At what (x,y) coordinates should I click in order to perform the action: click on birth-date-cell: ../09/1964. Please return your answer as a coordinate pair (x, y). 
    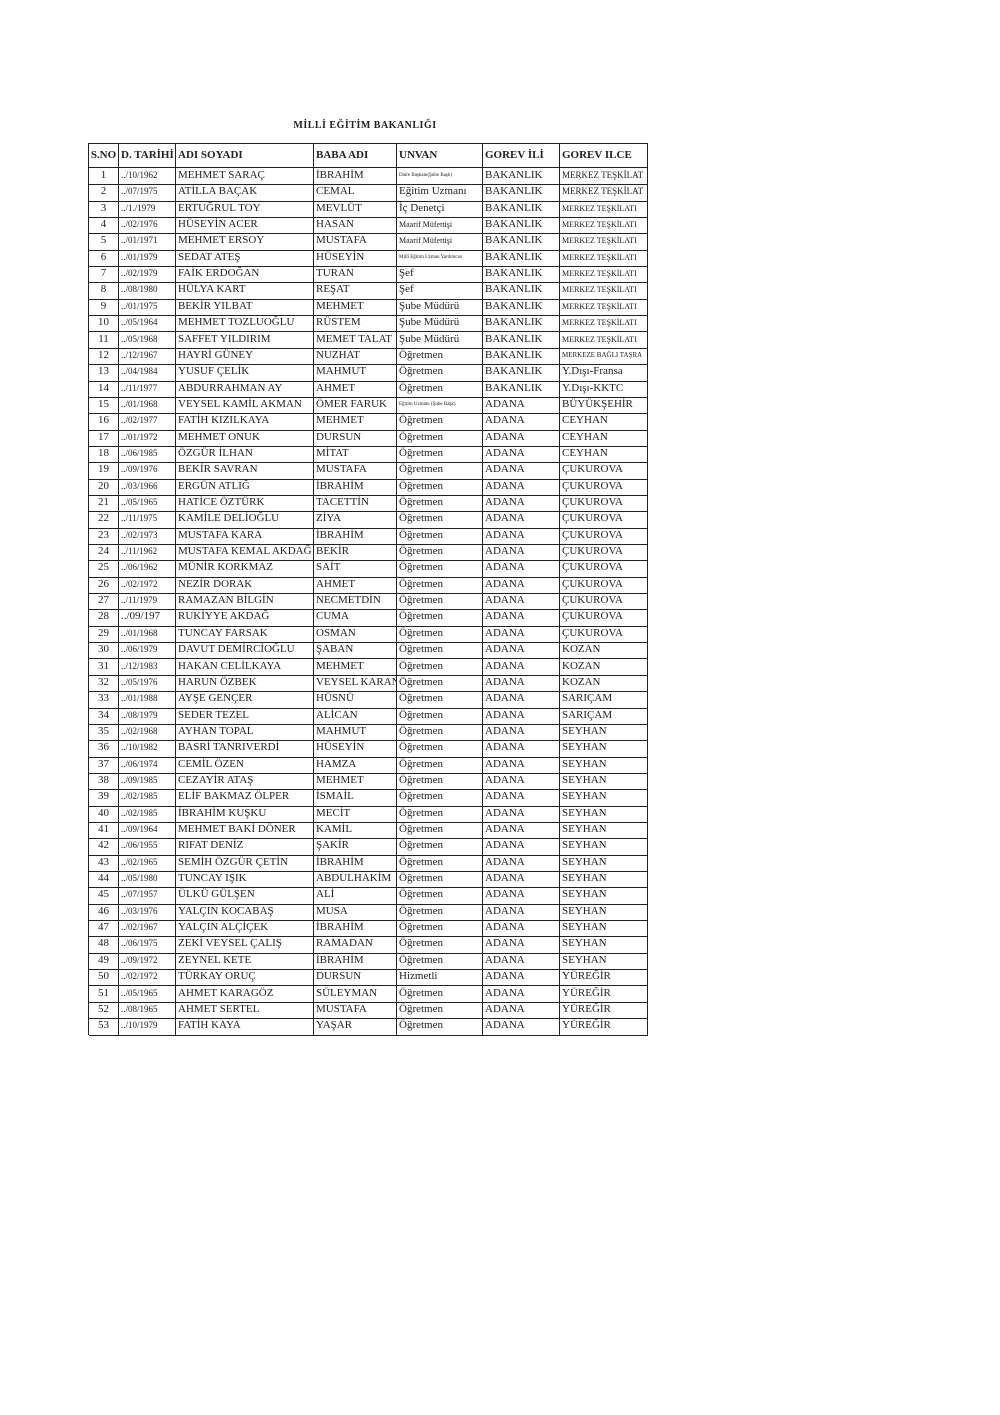
    Looking at the image, I should click on (147, 831).